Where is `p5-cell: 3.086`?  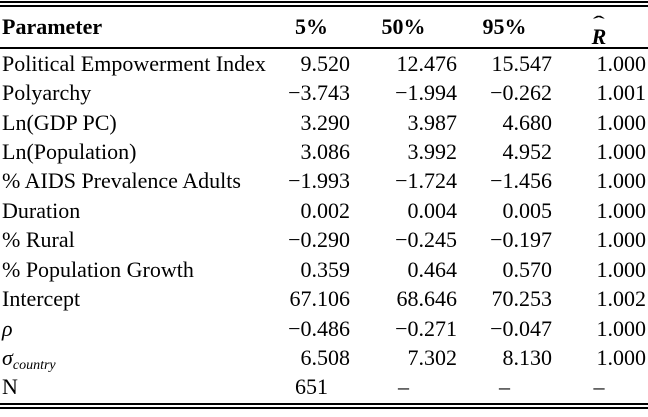 p5-cell: 3.086 is located at coordinates (325, 151).